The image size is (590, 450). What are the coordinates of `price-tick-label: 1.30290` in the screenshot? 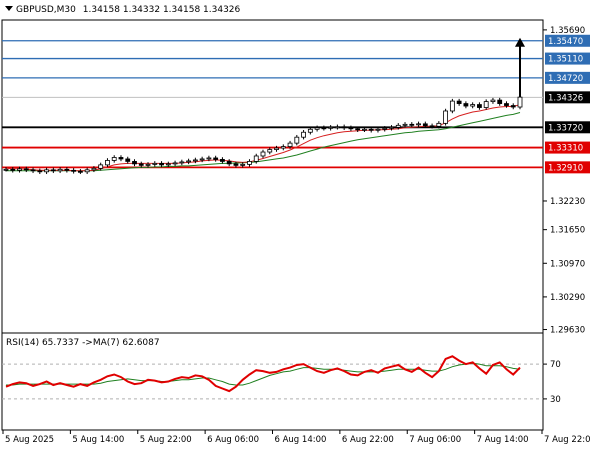 It's located at (567, 298).